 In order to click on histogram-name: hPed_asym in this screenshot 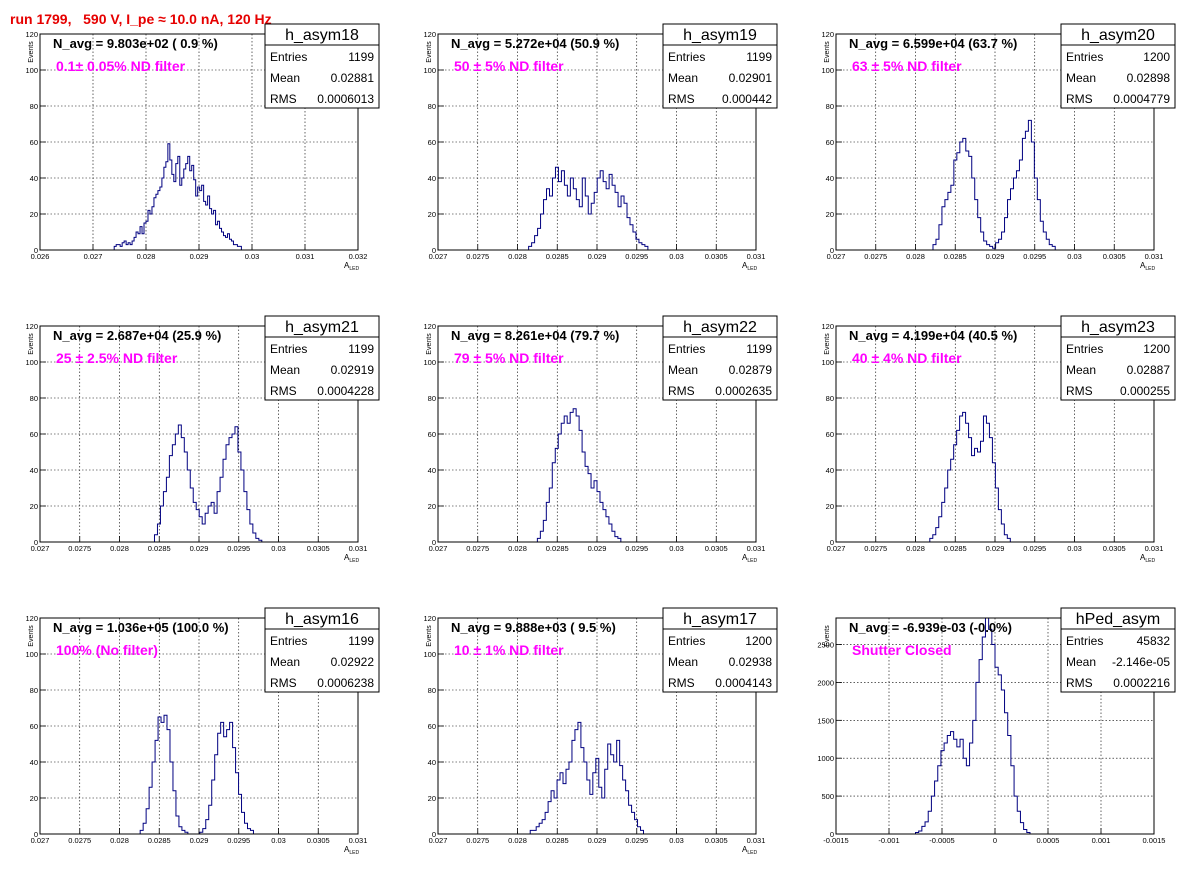, I will do `click(1118, 619)`.